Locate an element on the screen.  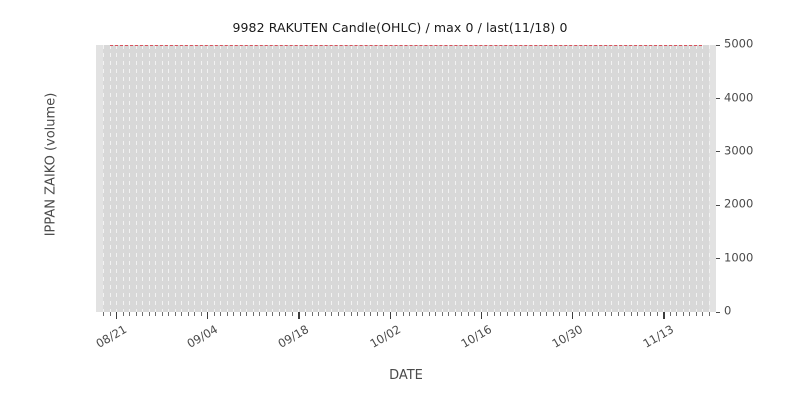
y-tick-label: 0 is located at coordinates (728, 310).